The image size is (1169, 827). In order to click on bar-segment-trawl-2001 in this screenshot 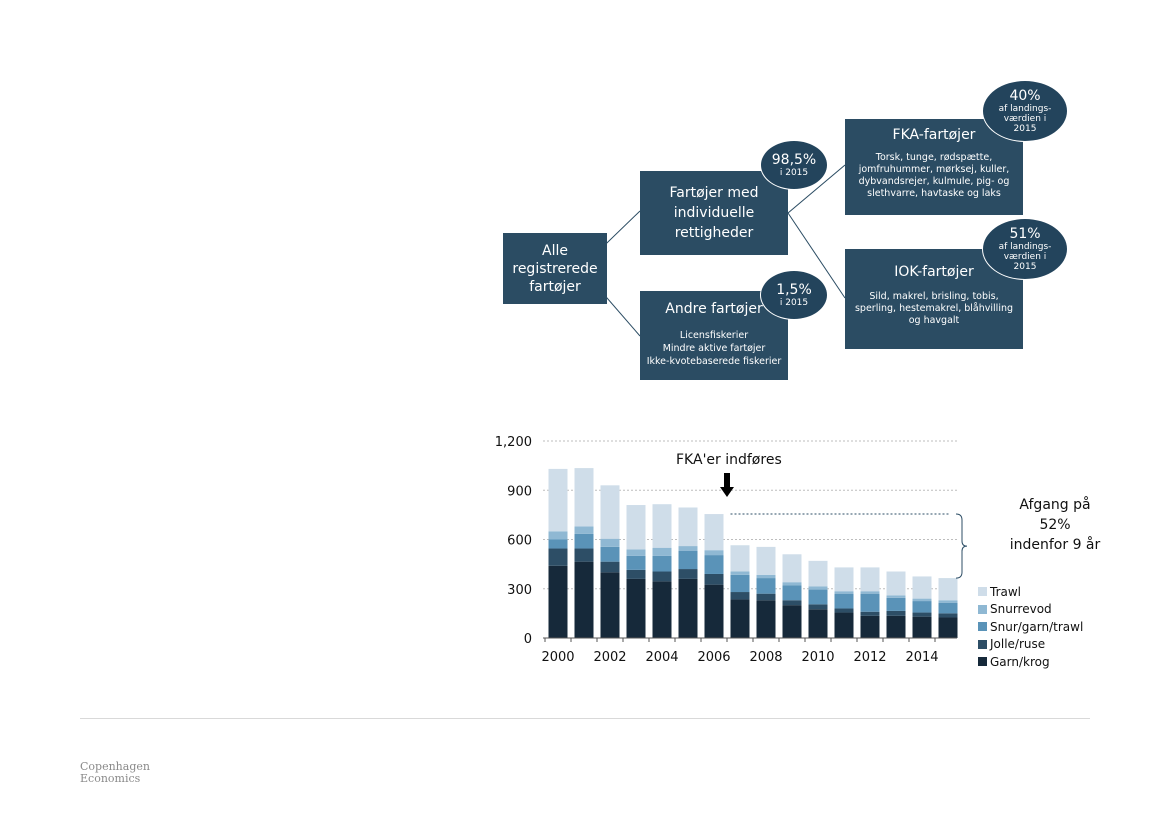, I will do `click(584, 497)`.